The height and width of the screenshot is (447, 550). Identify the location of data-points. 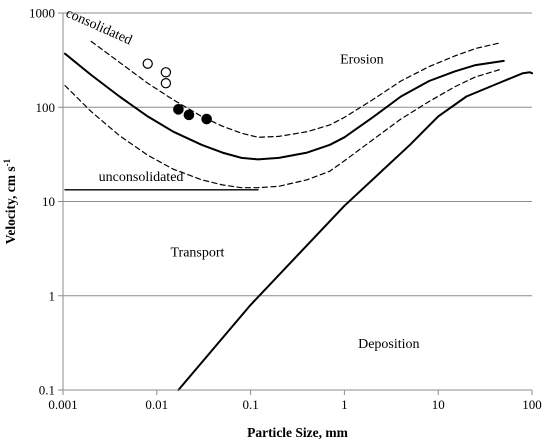
(177, 91).